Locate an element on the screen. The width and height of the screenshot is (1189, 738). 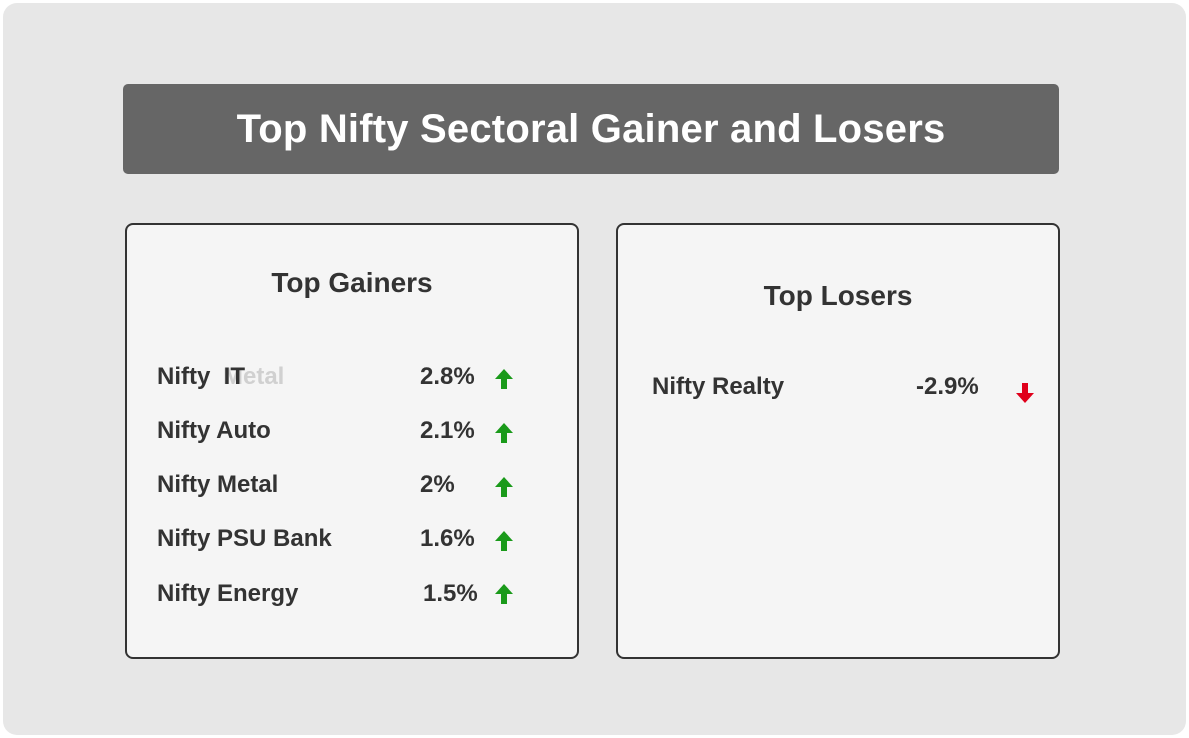
sector-change: 1.6% is located at coordinates (447, 538).